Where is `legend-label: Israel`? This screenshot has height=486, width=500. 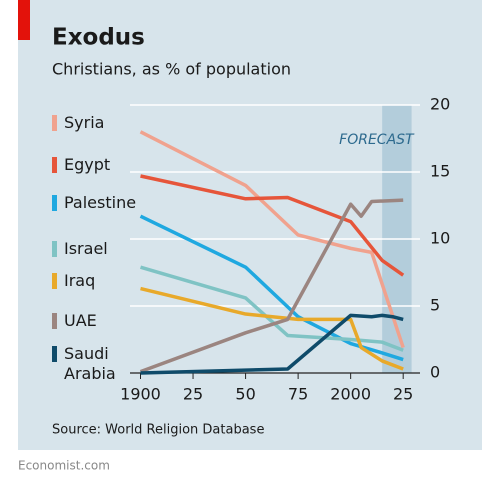 legend-label: Israel is located at coordinates (86, 248).